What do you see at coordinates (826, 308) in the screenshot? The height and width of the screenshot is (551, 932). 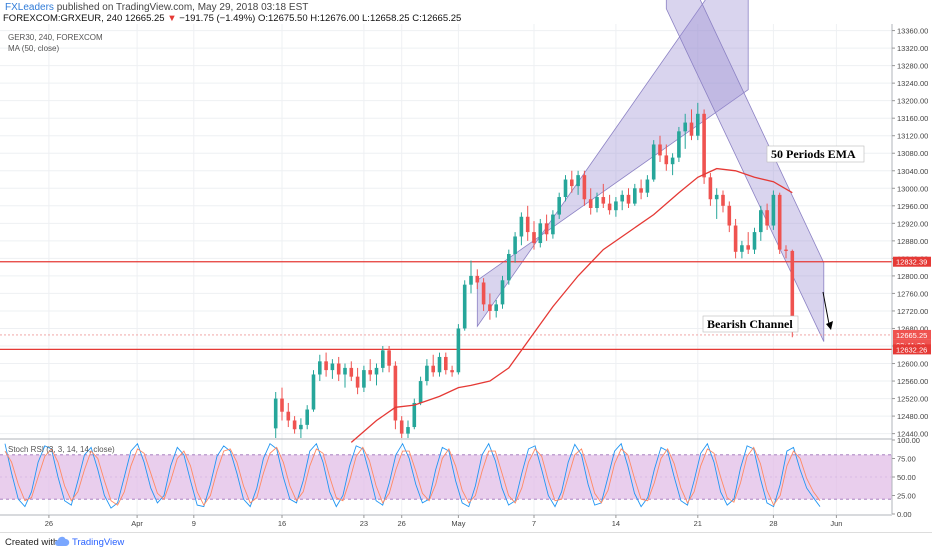 I see `arrow-line` at bounding box center [826, 308].